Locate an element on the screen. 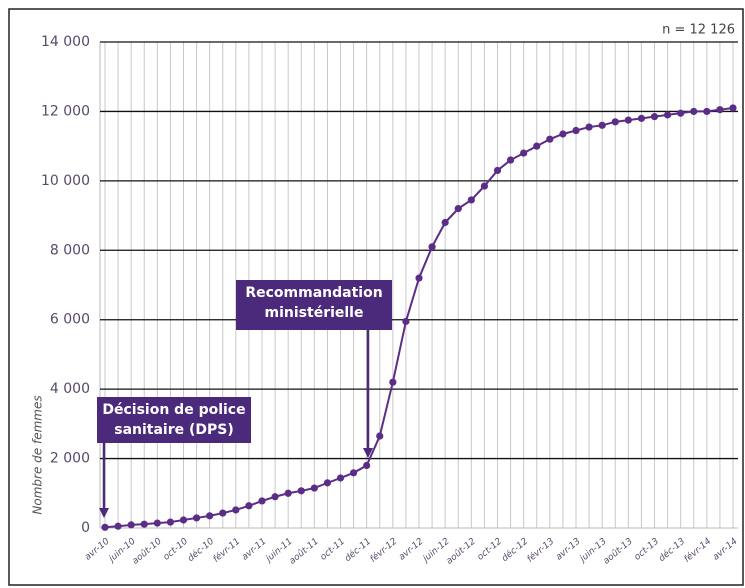 Image resolution: width=745 pixels, height=588 pixels. y-tick-label: 0 is located at coordinates (85, 528).